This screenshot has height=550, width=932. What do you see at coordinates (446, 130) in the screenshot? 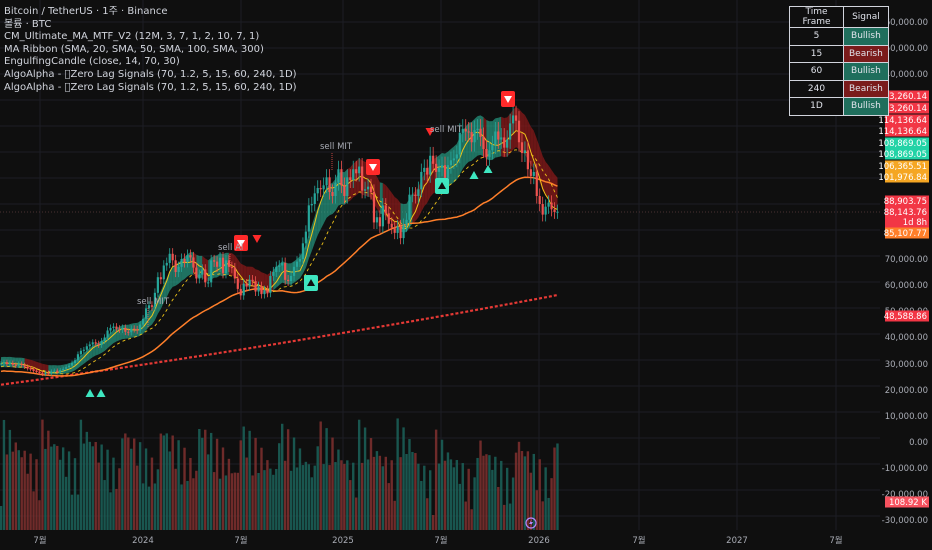
I see `sell-annotation: sell MIT` at bounding box center [446, 130].